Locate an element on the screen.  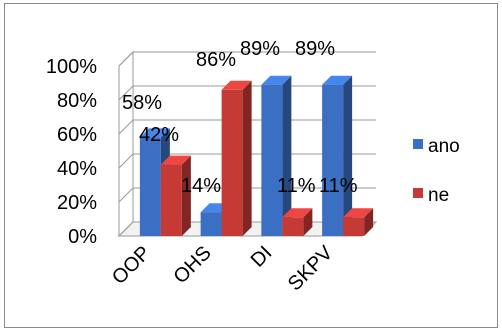
legend-label: ano is located at coordinates (444, 146).